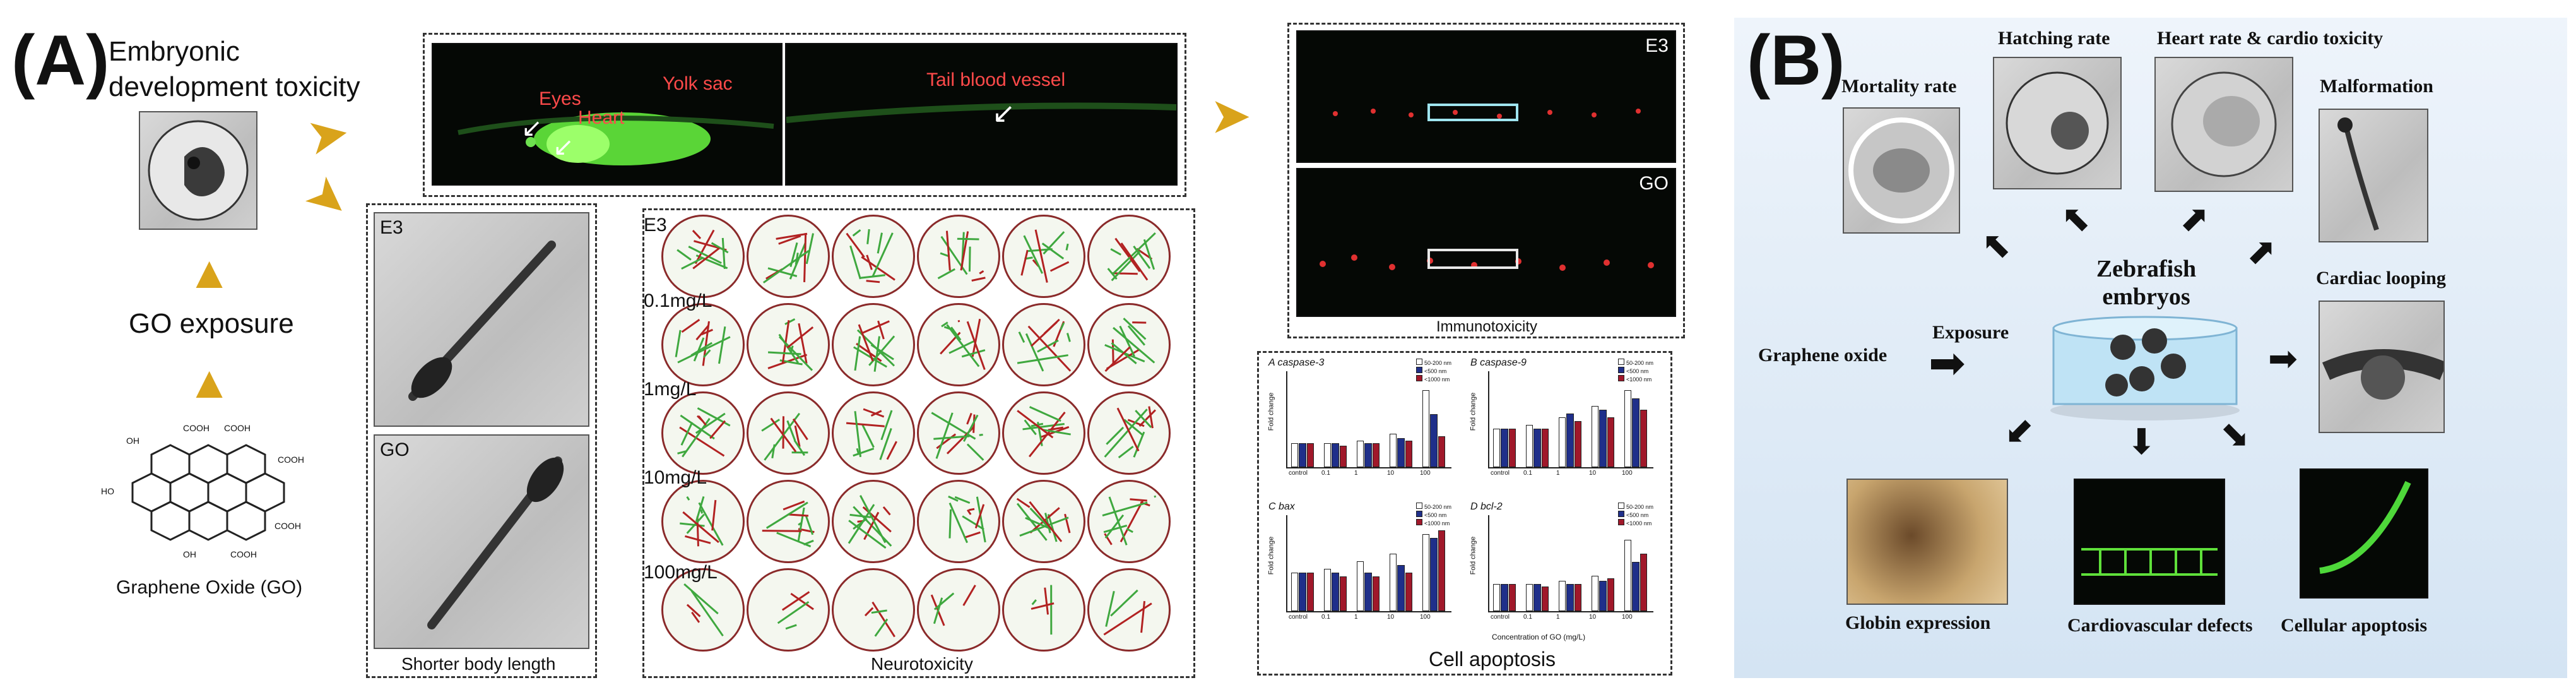 Image resolution: width=2576 pixels, height=697 pixels. Describe the element at coordinates (2142, 442) in the screenshot. I see `arrow-down-icon: ⬇` at that location.